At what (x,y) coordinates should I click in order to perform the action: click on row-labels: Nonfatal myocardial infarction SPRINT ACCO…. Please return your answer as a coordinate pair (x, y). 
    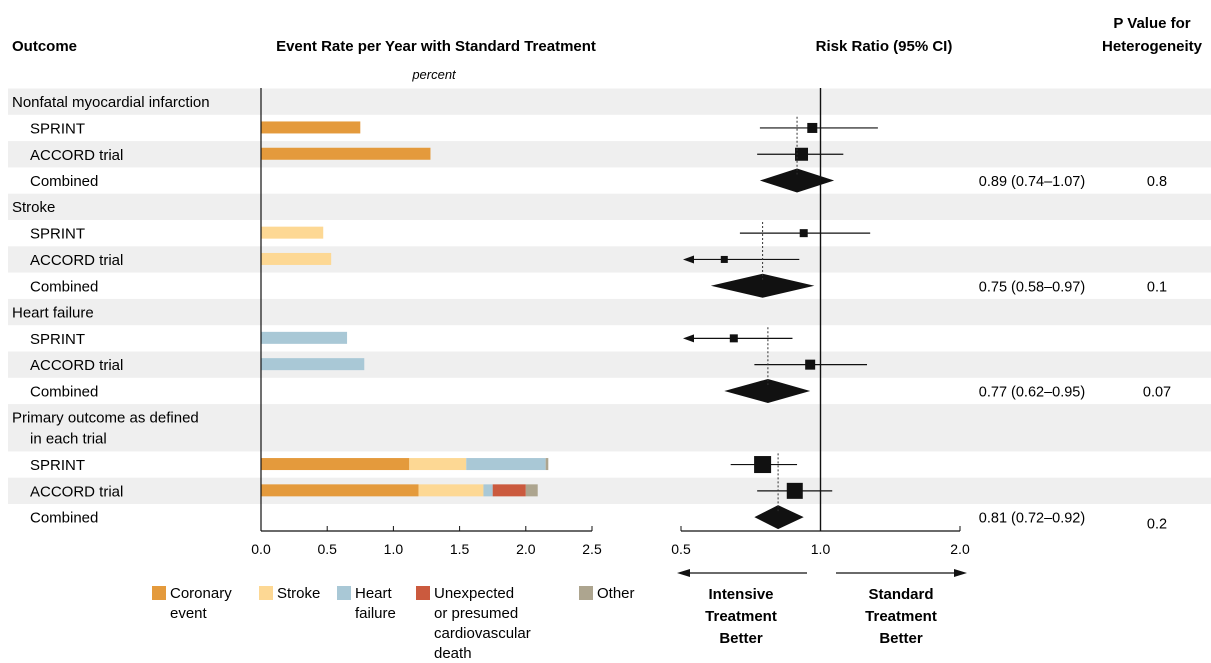
    Looking at the image, I should click on (111, 310).